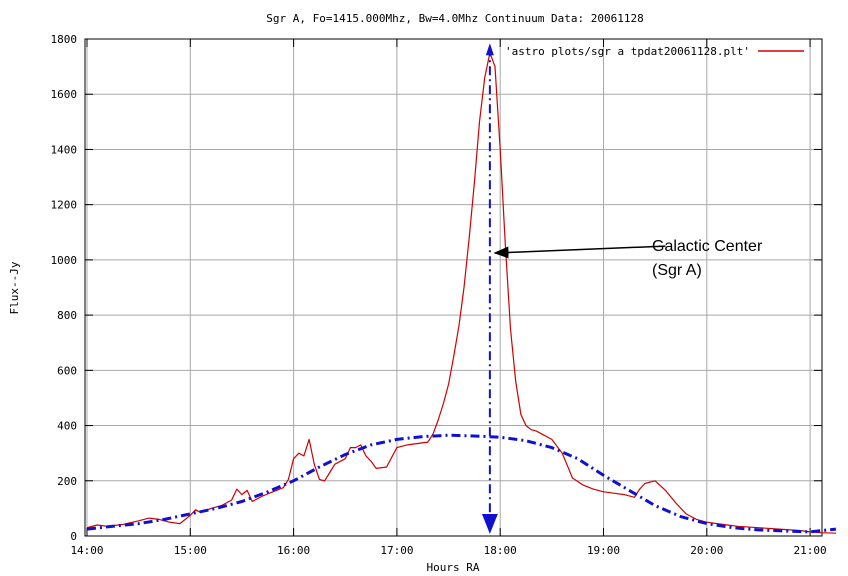 The image size is (848, 576). What do you see at coordinates (73, 536) in the screenshot?
I see `y-tick-label: 0` at bounding box center [73, 536].